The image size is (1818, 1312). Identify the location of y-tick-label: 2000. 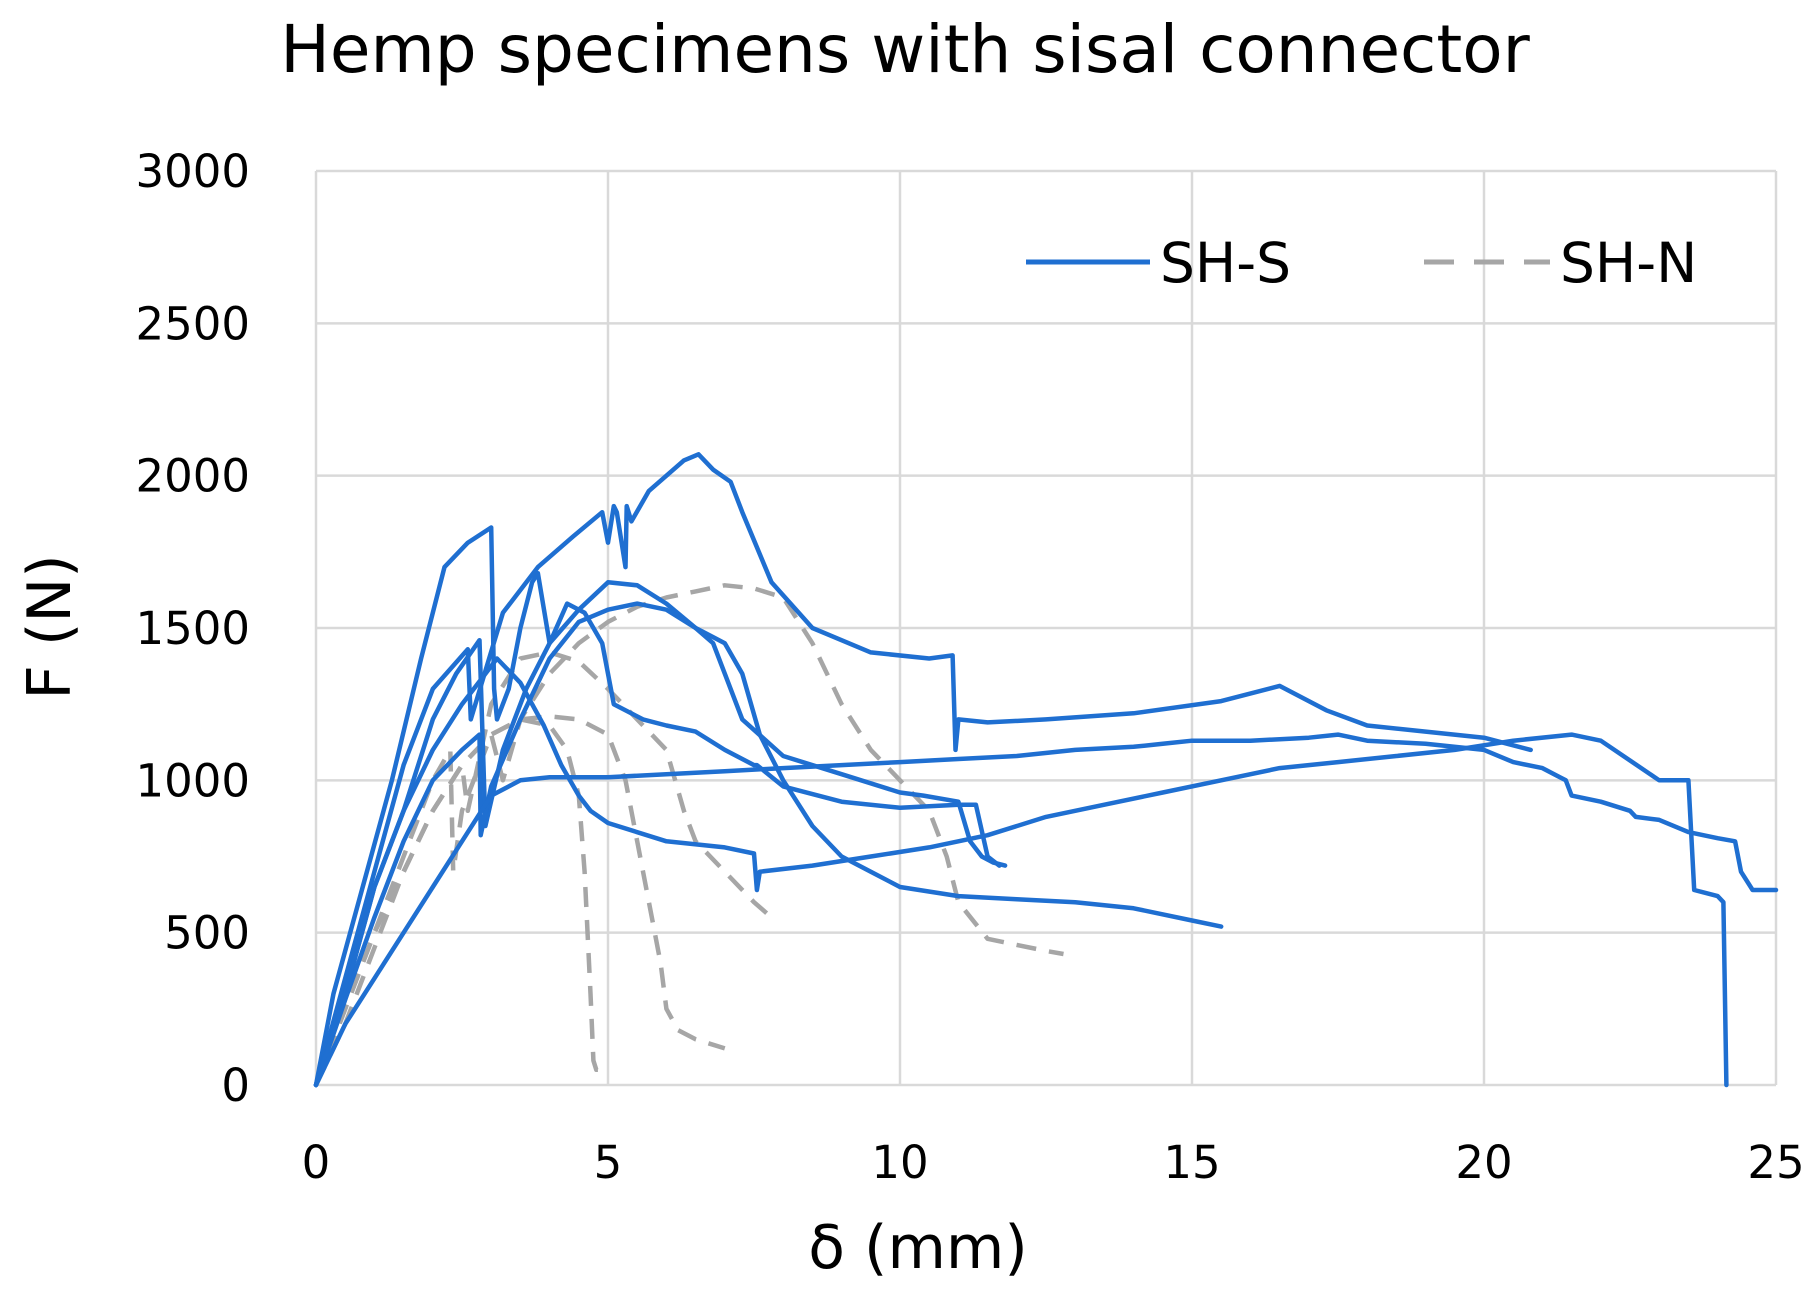
(192, 476).